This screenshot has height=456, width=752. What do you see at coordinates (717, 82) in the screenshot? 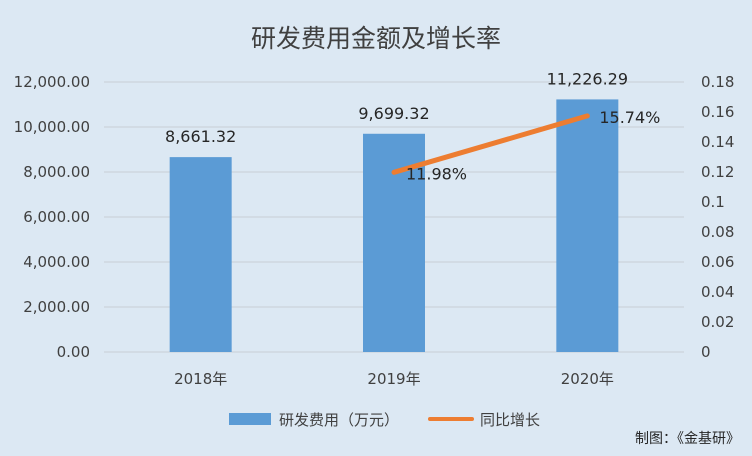
I see `right-tick-label: 0.18` at bounding box center [717, 82].